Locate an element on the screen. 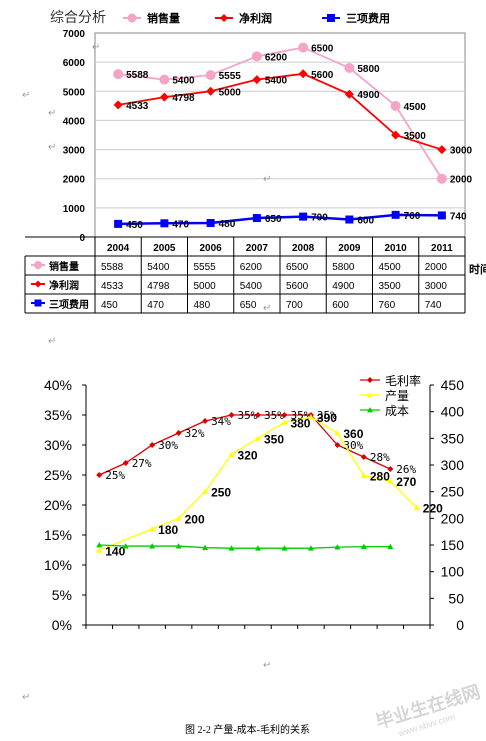 The height and width of the screenshot is (741, 486). chart2-left-tick-label: 0% is located at coordinates (62, 625).